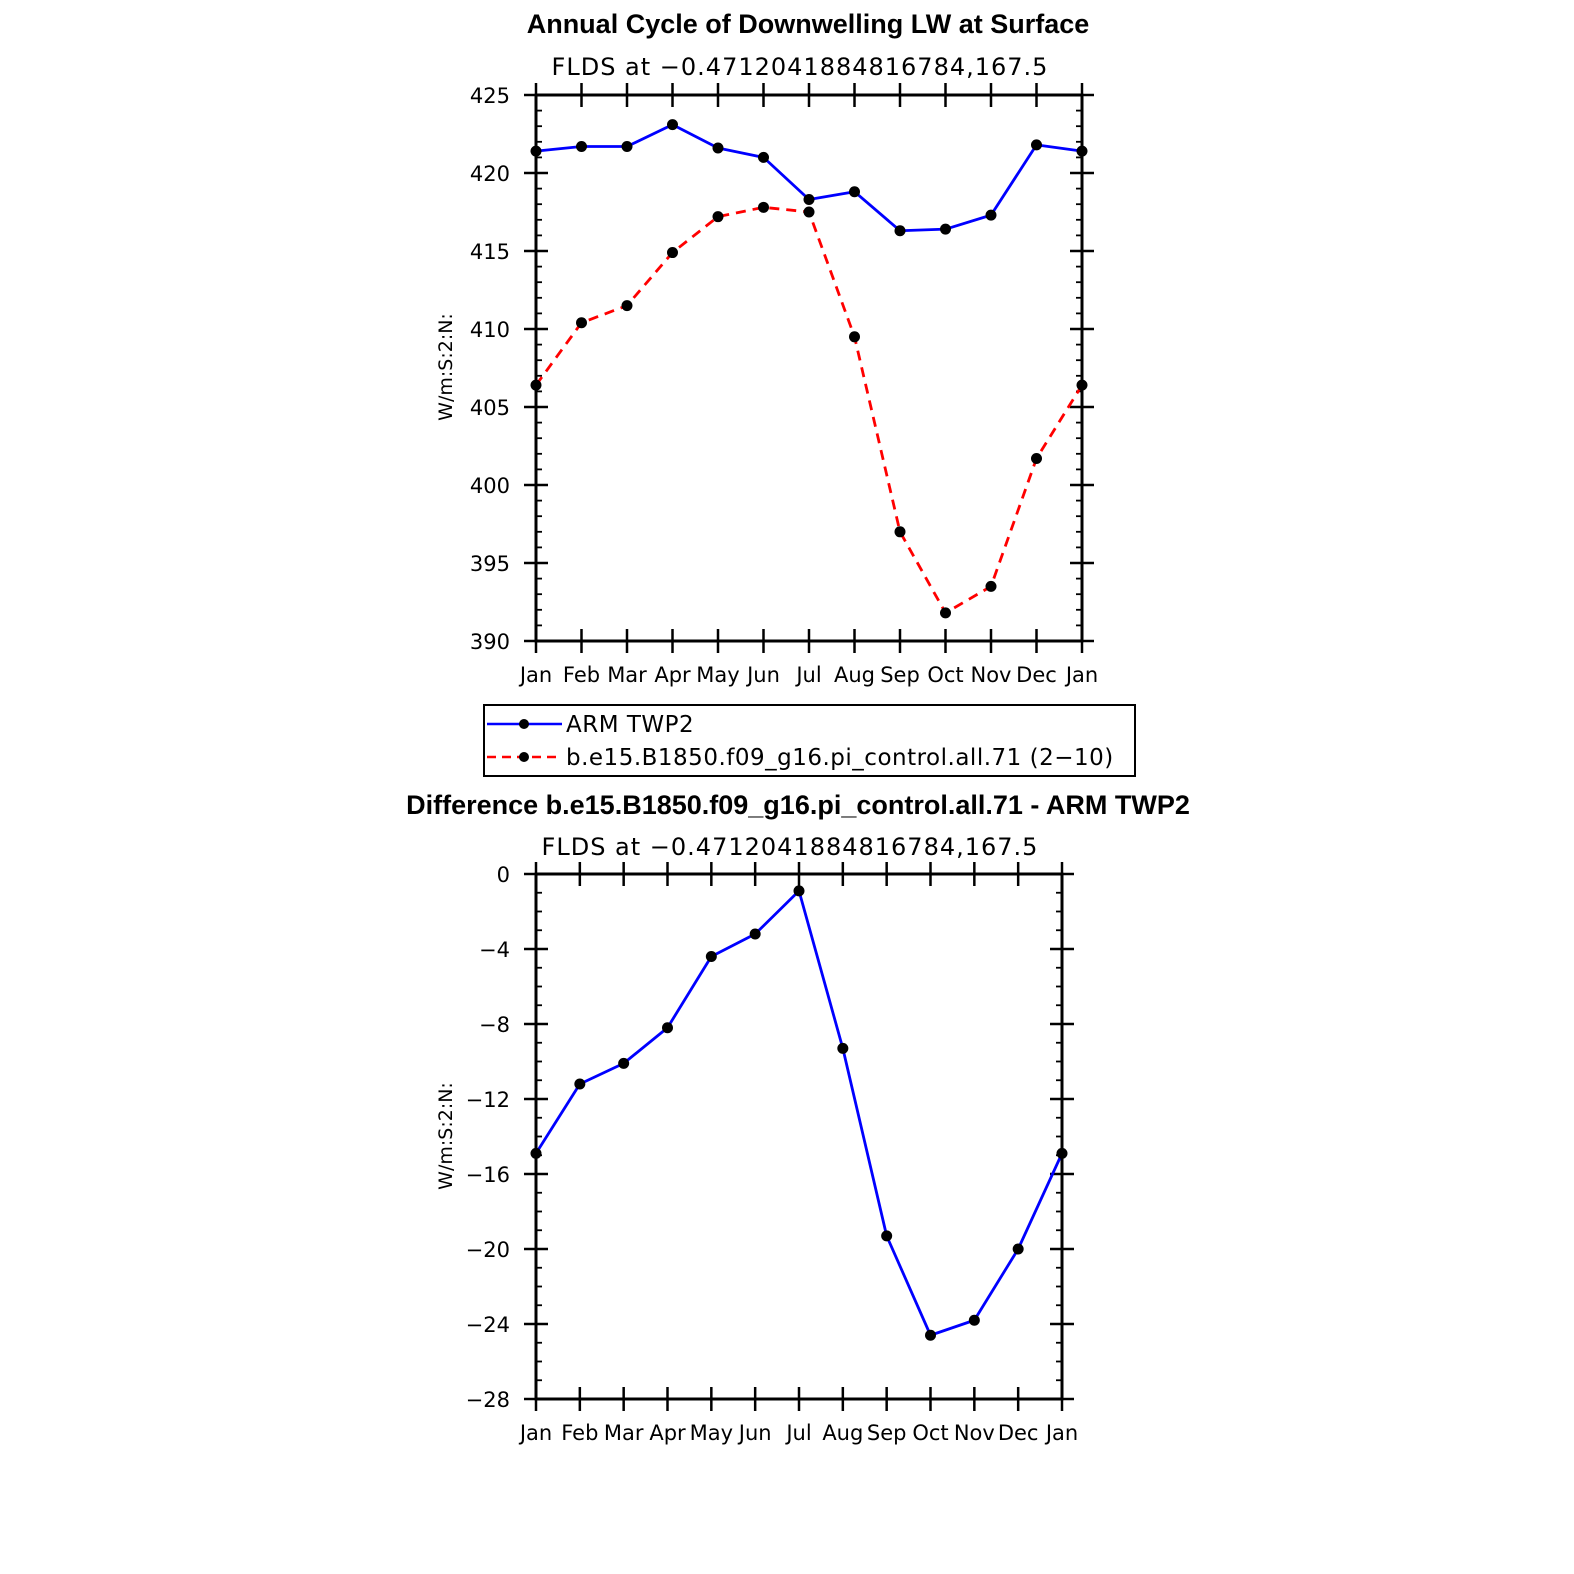 This screenshot has width=1574, height=1574. I want to click on top-axis-ticks, so click(809, 368).